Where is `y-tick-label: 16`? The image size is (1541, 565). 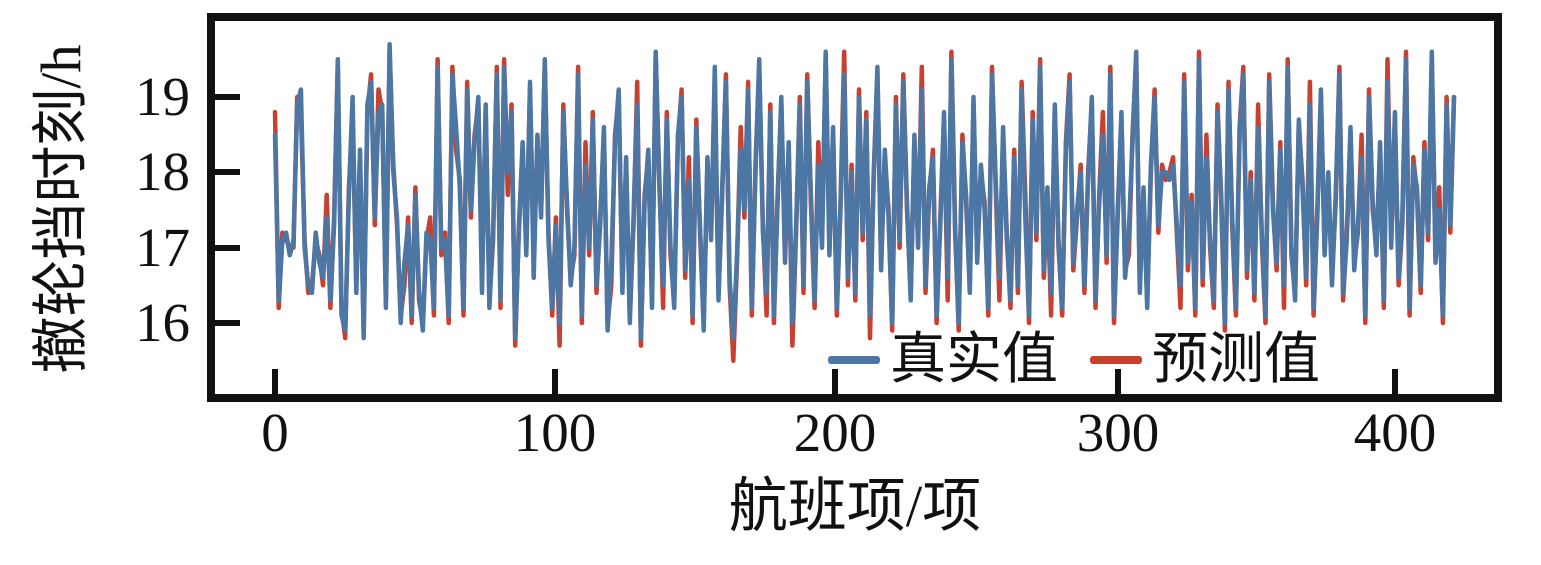 y-tick-label: 16 is located at coordinates (162, 322).